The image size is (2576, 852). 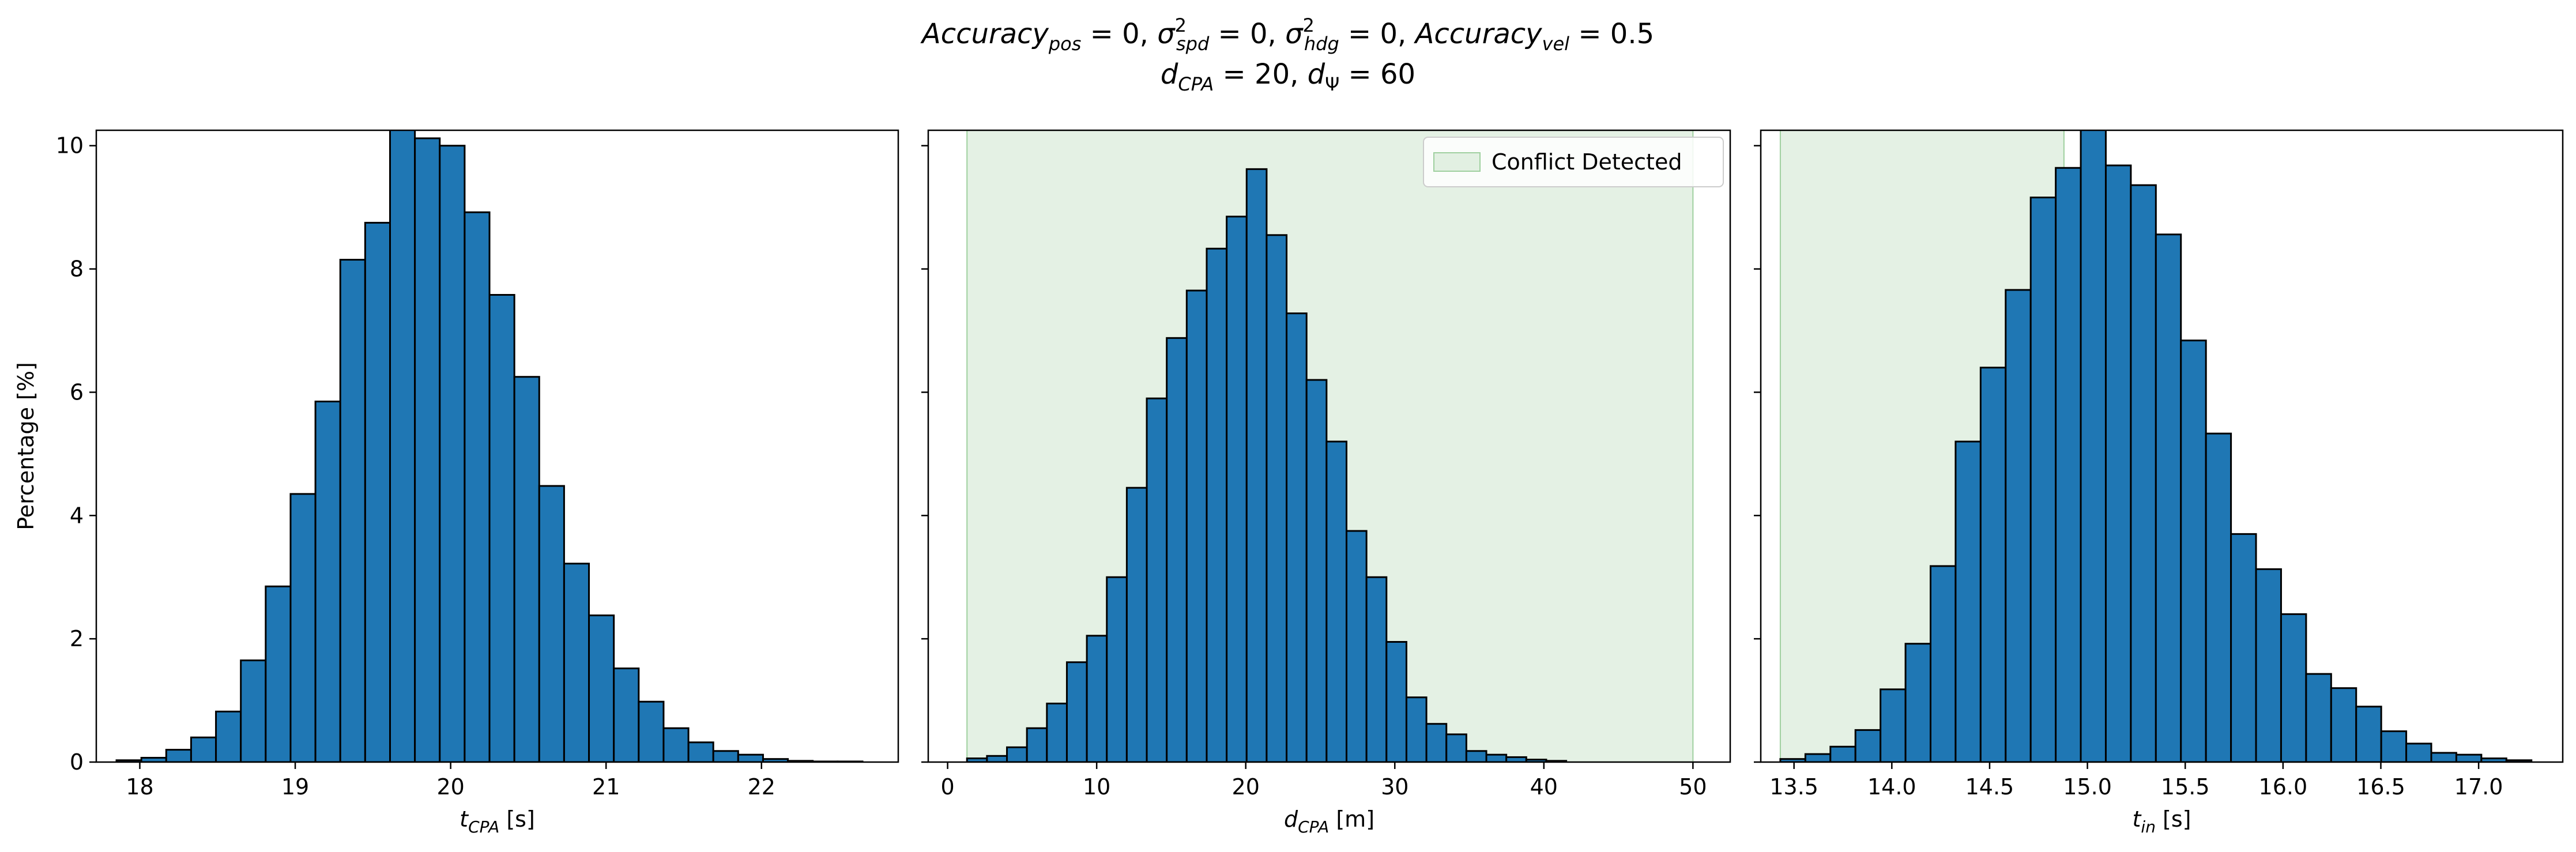 I want to click on x-tick-label: 18, so click(x=139, y=787).